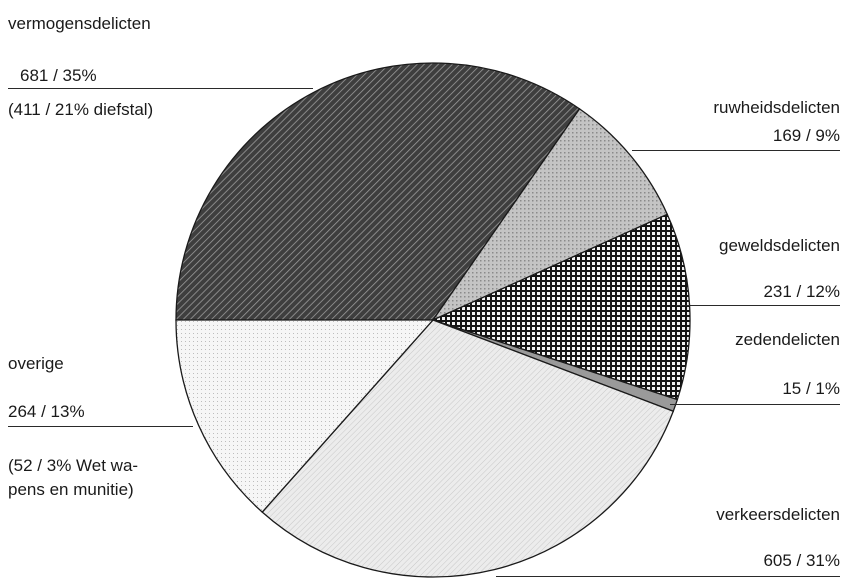  What do you see at coordinates (79, 23) in the screenshot?
I see `label-vermogensdelicten: vermogensdelicten` at bounding box center [79, 23].